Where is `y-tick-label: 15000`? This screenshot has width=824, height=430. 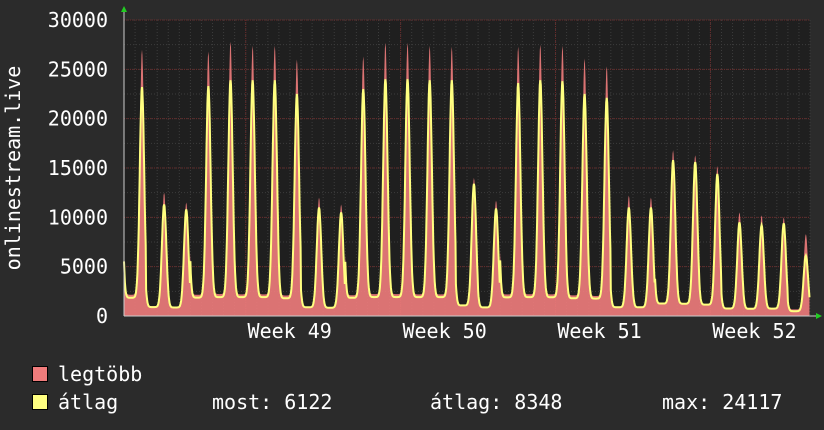
y-tick-label: 15000 is located at coordinates (78, 168).